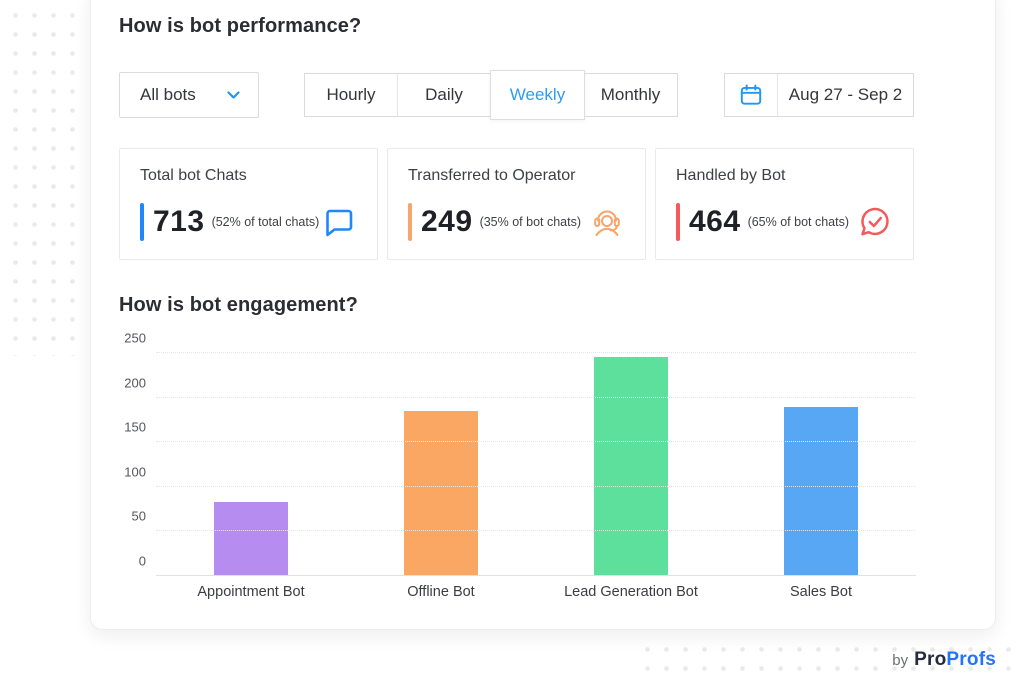  I want to click on bar-sales-bot, so click(821, 491).